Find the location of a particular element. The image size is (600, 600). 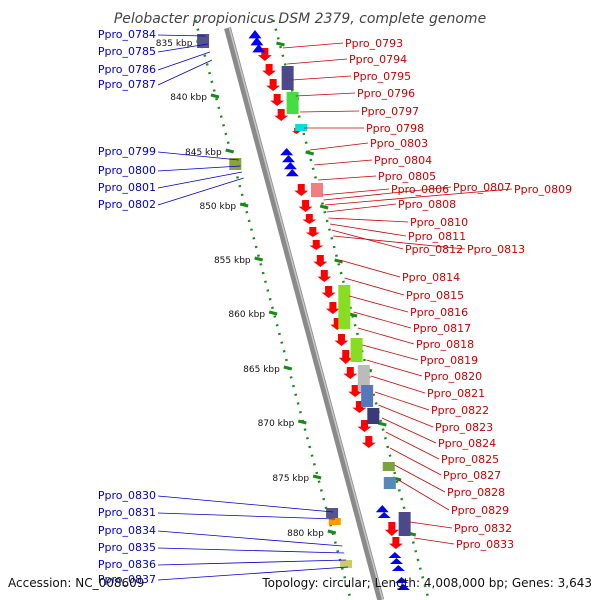

gene-label-left: Ppro_0784 is located at coordinates (127, 34).